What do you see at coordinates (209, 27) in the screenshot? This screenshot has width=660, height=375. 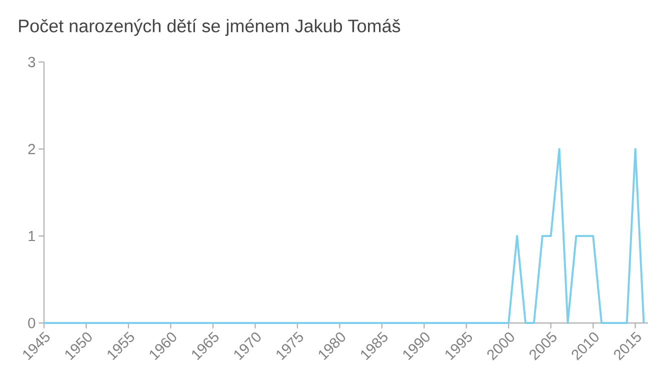 I see `chart-title: Počet narozených dětí se jménem Jakub Tomáš` at bounding box center [209, 27].